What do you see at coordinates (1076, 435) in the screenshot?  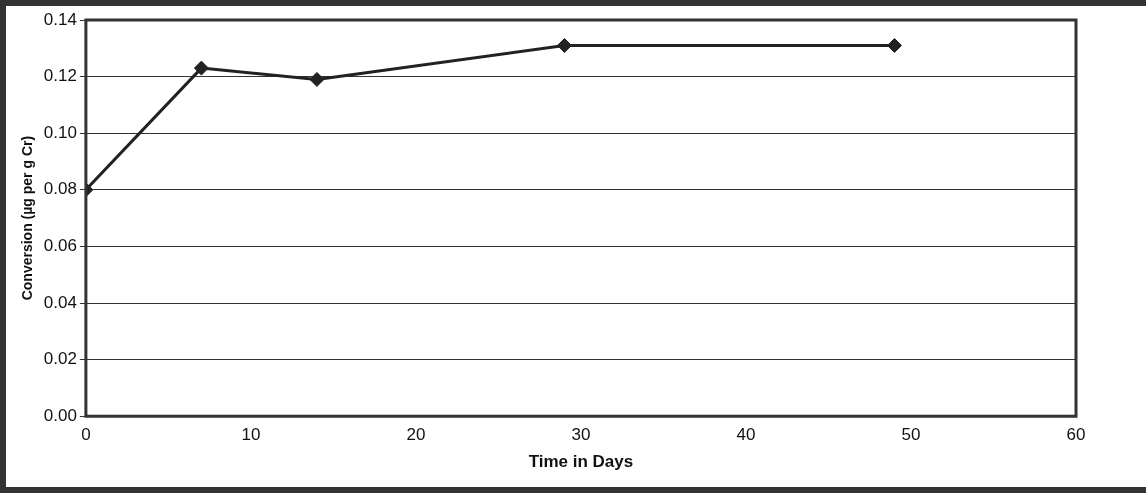 I see `x-tick-label: 60` at bounding box center [1076, 435].